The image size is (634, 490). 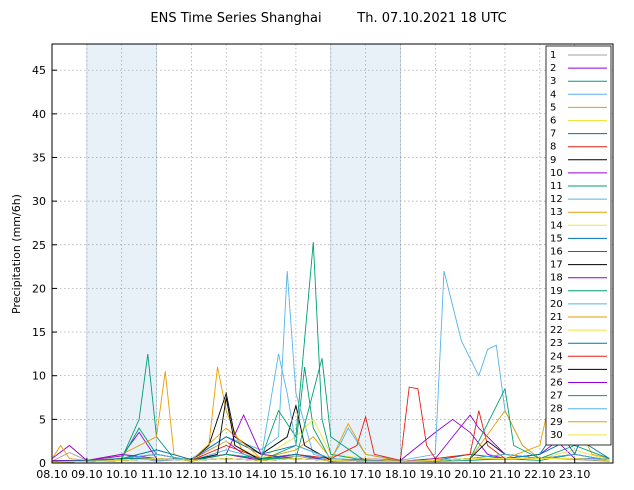 What do you see at coordinates (505, 474) in the screenshot?
I see `x-tick-label-21.10: 21.10` at bounding box center [505, 474].